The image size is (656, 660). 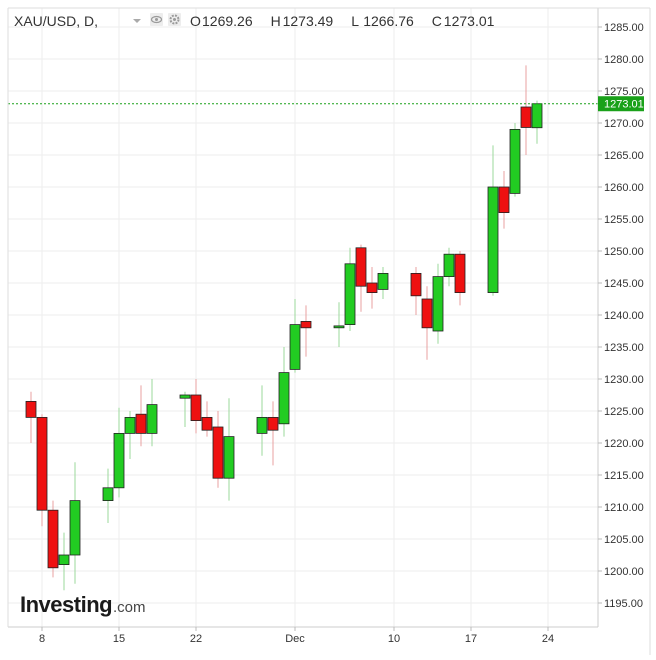 I want to click on y-tick-label: 1220.00, so click(x=624, y=444).